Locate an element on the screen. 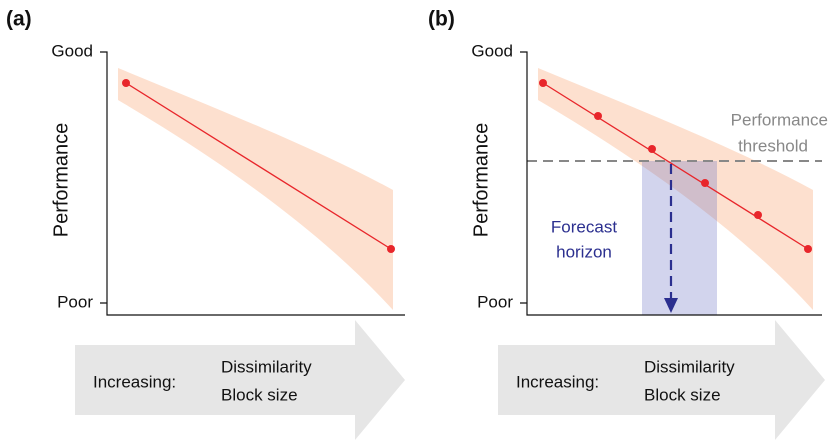 Image resolution: width=828 pixels, height=447 pixels. panel-label: (a) is located at coordinates (19, 19).